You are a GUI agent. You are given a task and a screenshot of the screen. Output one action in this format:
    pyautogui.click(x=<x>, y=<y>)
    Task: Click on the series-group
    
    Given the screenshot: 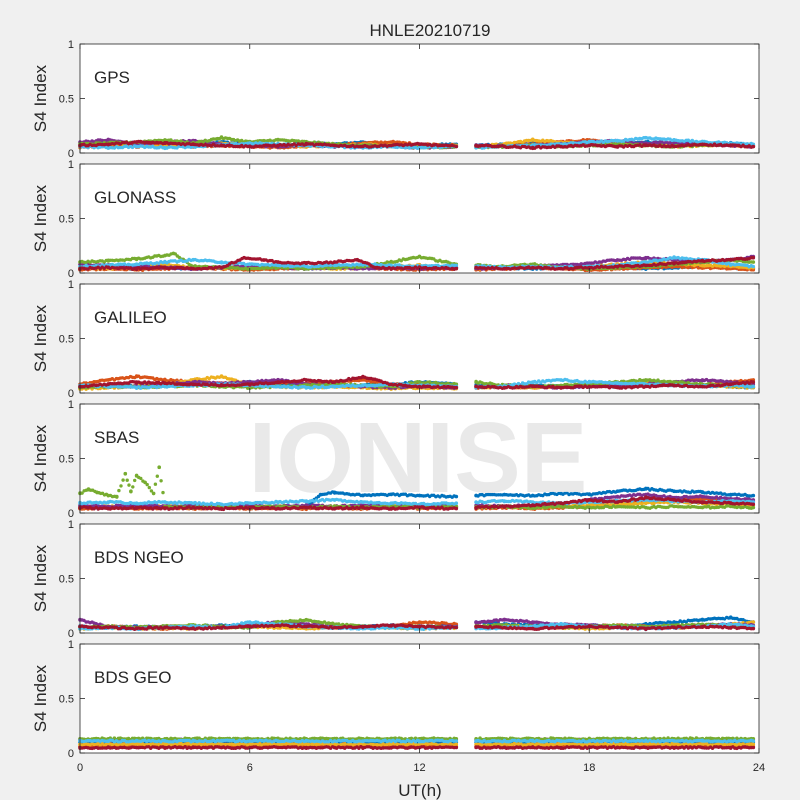 What is the action you would take?
    pyautogui.click(x=417, y=143)
    